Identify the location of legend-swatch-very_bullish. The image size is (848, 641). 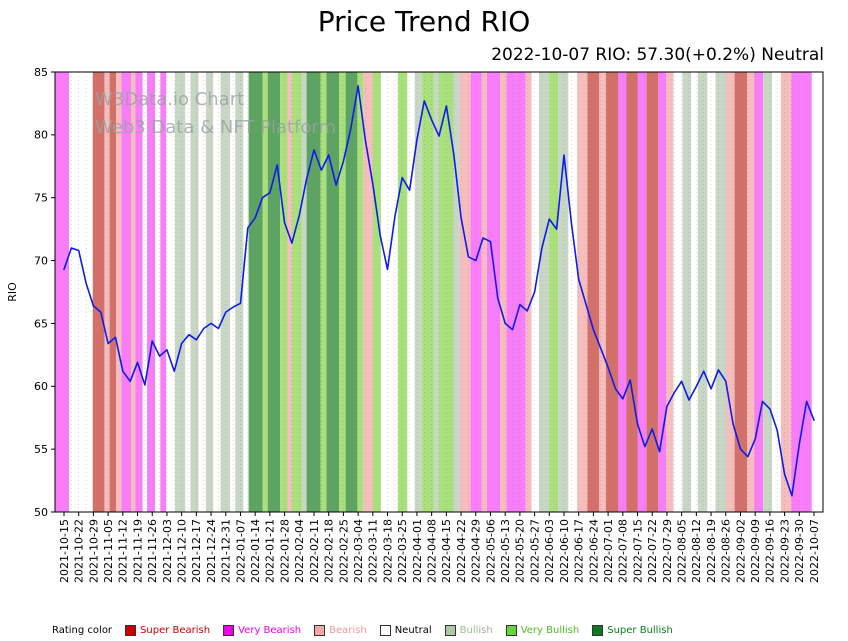
(511, 630).